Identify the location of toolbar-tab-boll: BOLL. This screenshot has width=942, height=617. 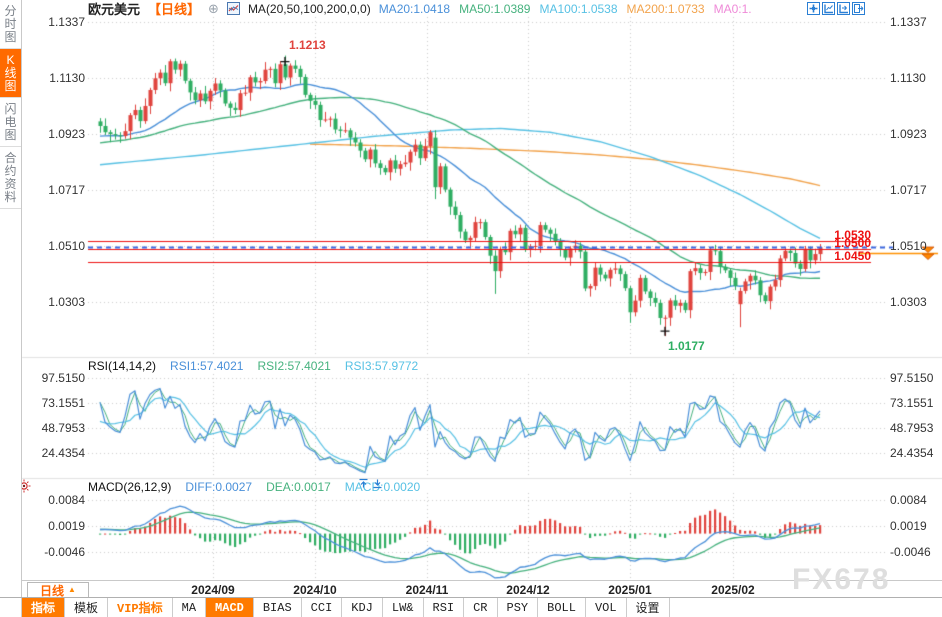
(562, 607).